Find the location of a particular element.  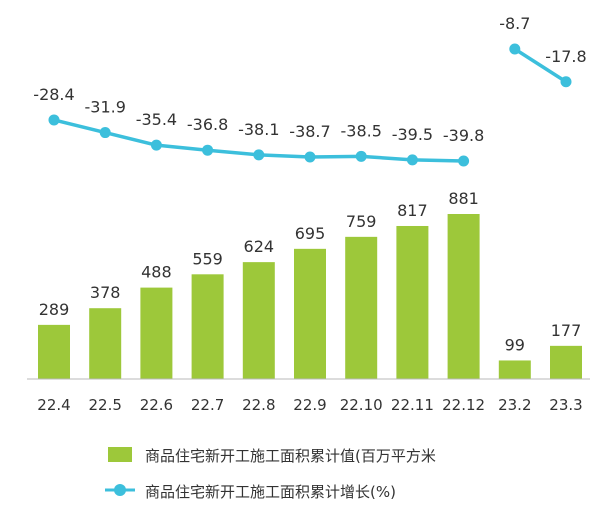

bar-label-22.6: 488 is located at coordinates (156, 272).